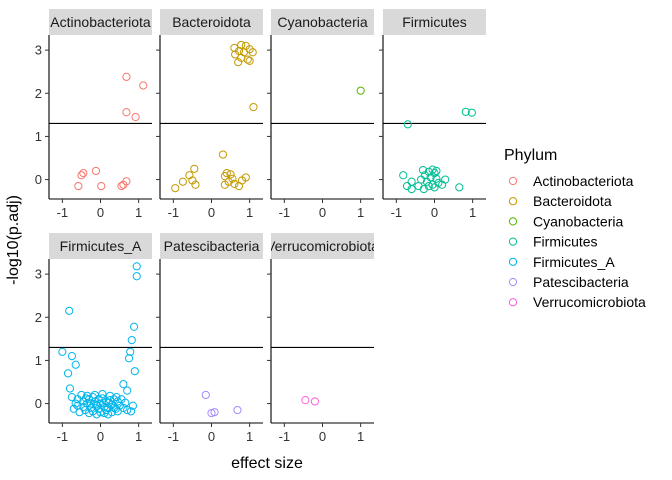 This screenshot has width=672, height=480. What do you see at coordinates (572, 201) in the screenshot?
I see `legend-item-label: Bacteroidota` at bounding box center [572, 201].